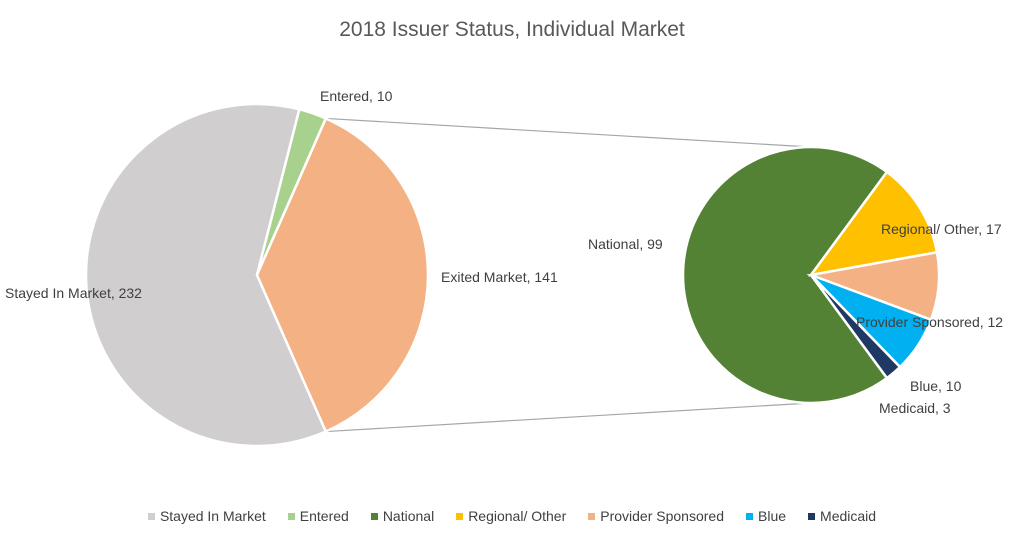 This screenshot has height=546, width=1024. Describe the element at coordinates (785, 275) in the screenshot. I see `secondary-slice-national` at that location.